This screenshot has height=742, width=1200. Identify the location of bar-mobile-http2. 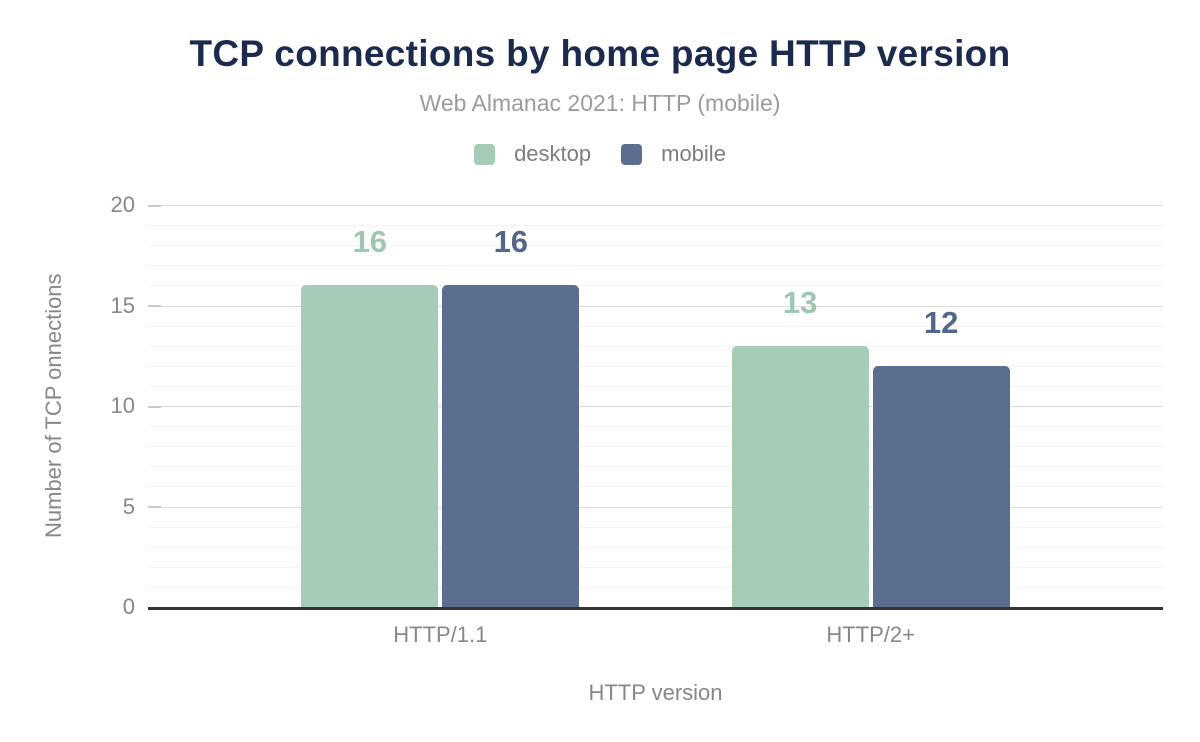
(941, 486).